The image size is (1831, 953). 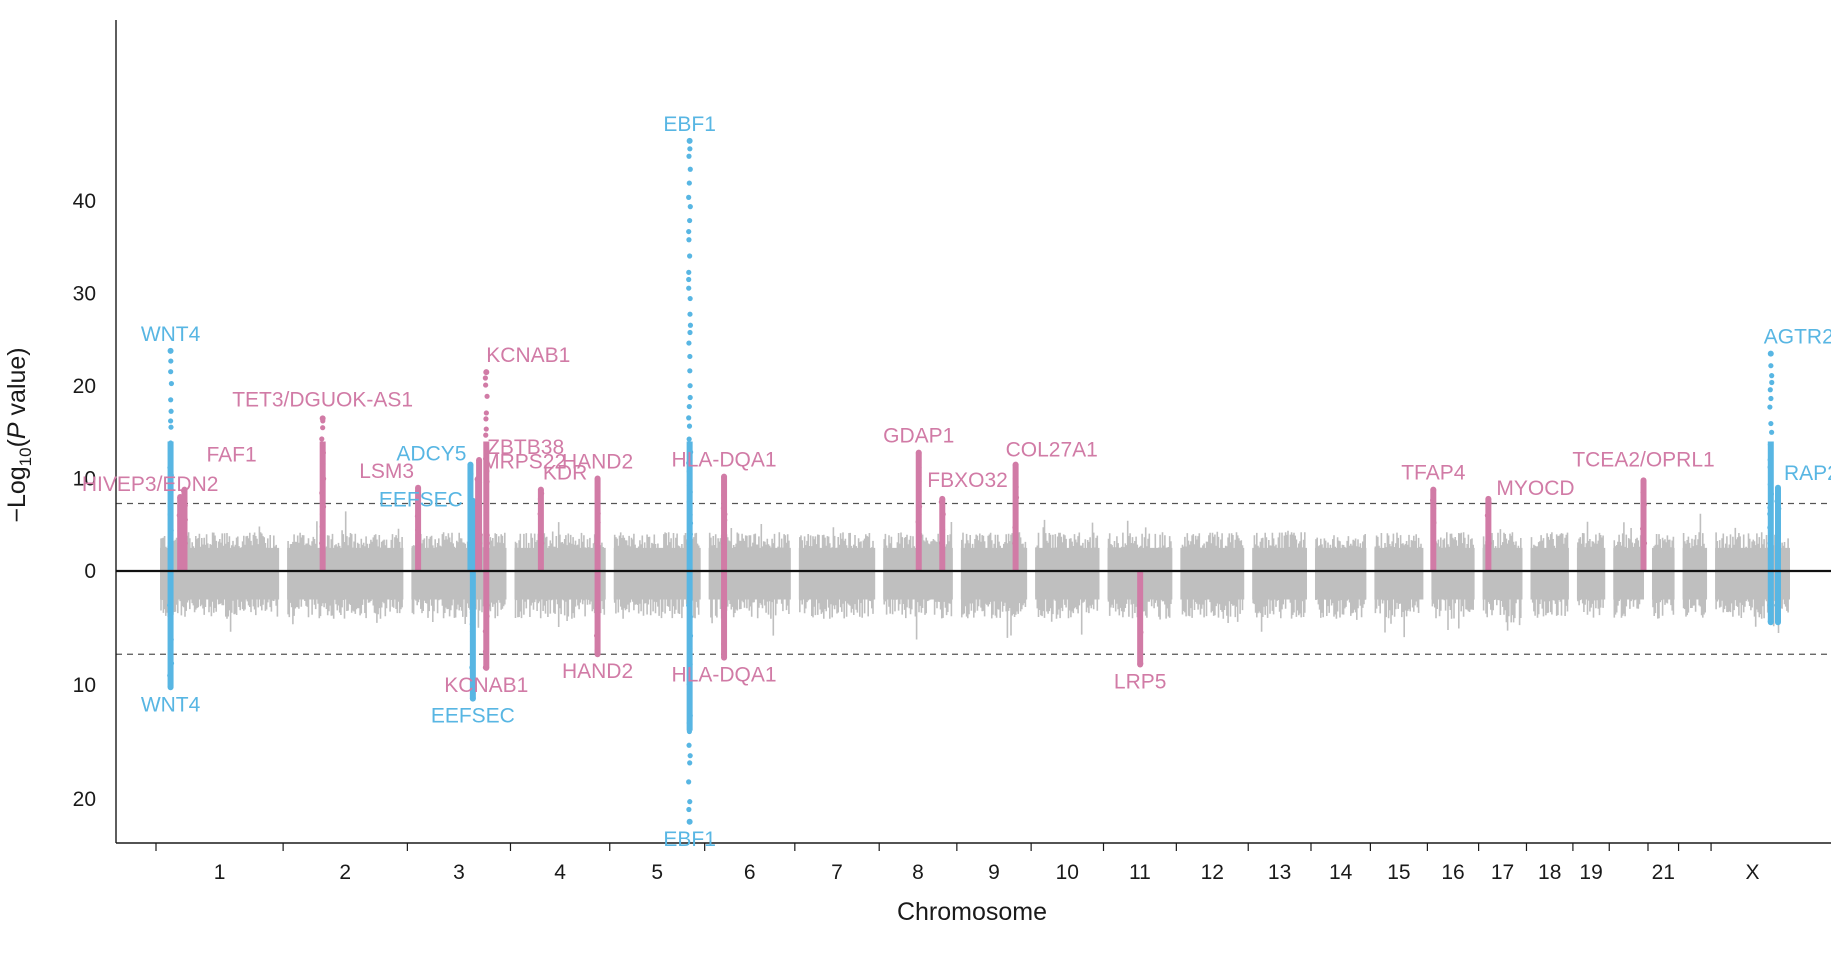 I want to click on gene-label-wnt4-top: WNT4, so click(x=171, y=334).